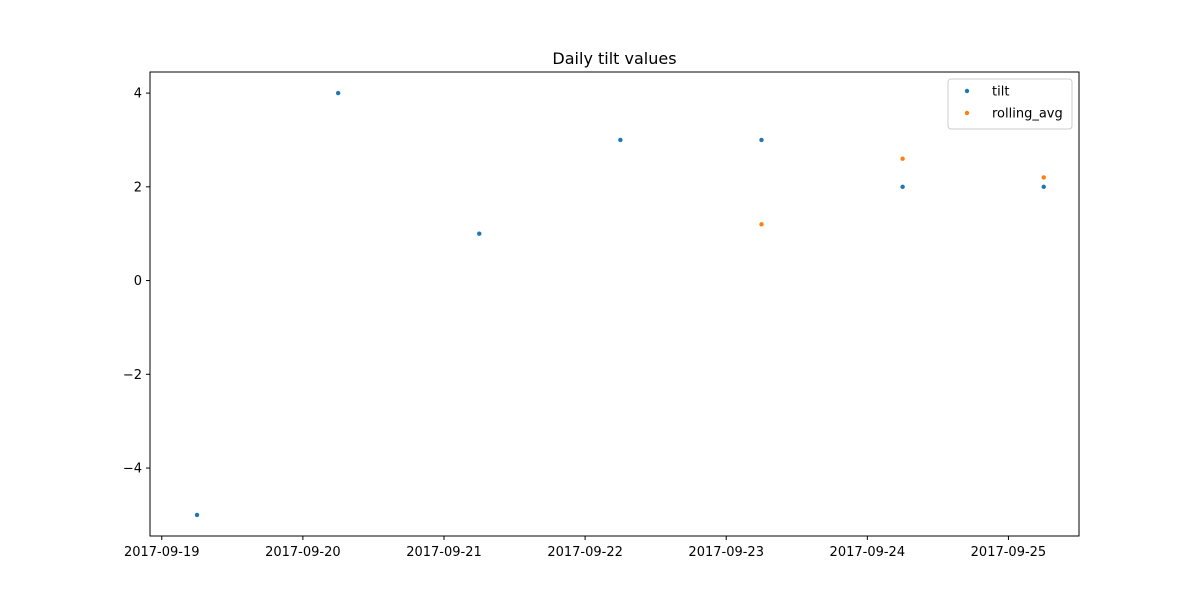  Describe the element at coordinates (444, 552) in the screenshot. I see `x-tick-label: 2017-09-21` at that location.